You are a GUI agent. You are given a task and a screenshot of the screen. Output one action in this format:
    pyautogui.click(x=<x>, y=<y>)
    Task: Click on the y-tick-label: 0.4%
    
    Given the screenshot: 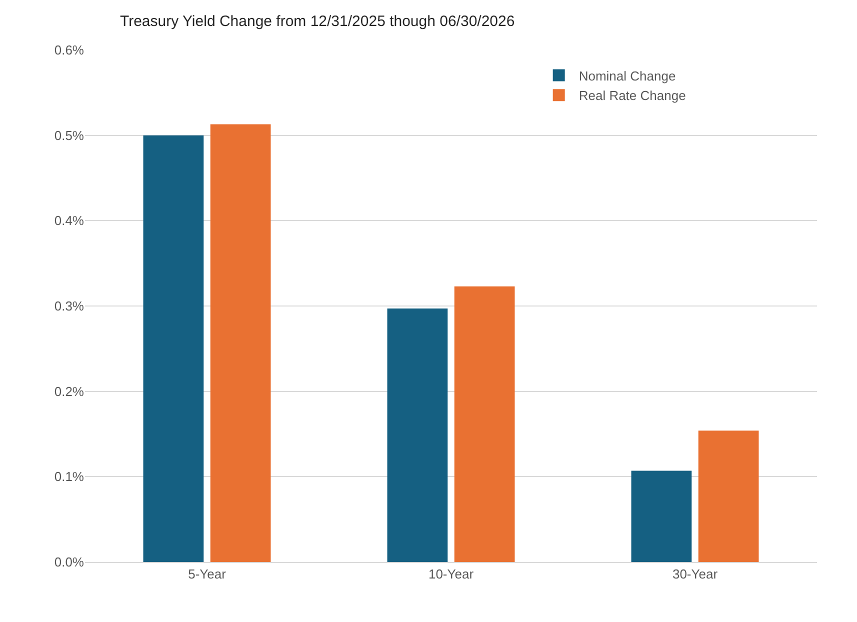 What is the action you would take?
    pyautogui.click(x=69, y=220)
    